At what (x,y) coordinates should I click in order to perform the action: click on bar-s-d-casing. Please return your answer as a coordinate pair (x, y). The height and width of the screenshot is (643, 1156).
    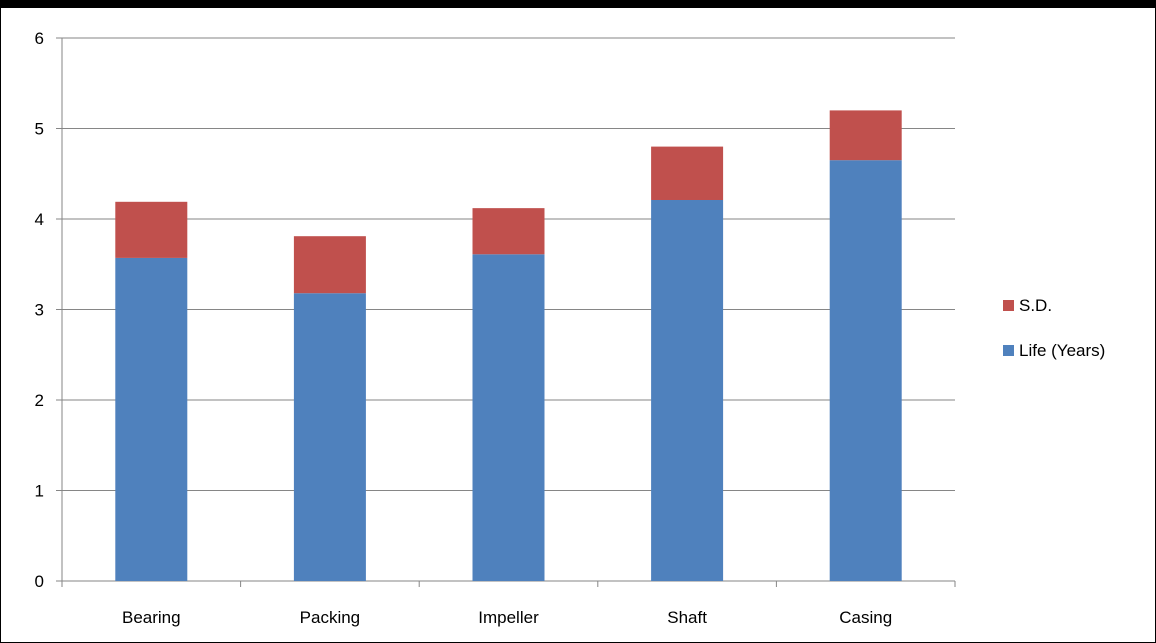
    Looking at the image, I should click on (865, 135).